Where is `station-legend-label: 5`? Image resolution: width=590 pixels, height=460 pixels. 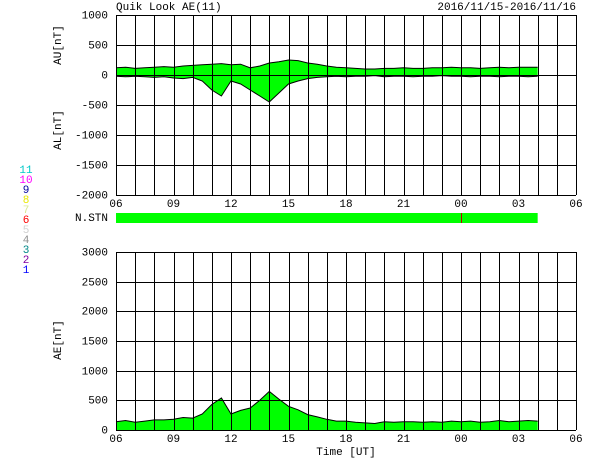
station-legend-label: 5 is located at coordinates (26, 231).